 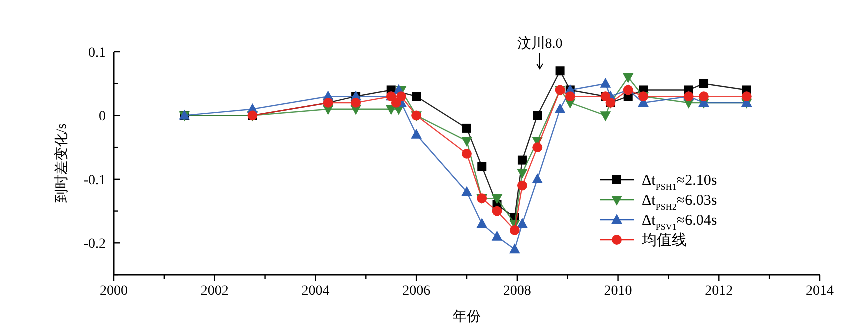 What do you see at coordinates (95, 180) in the screenshot?
I see `y-tick-label: -0.1` at bounding box center [95, 180].